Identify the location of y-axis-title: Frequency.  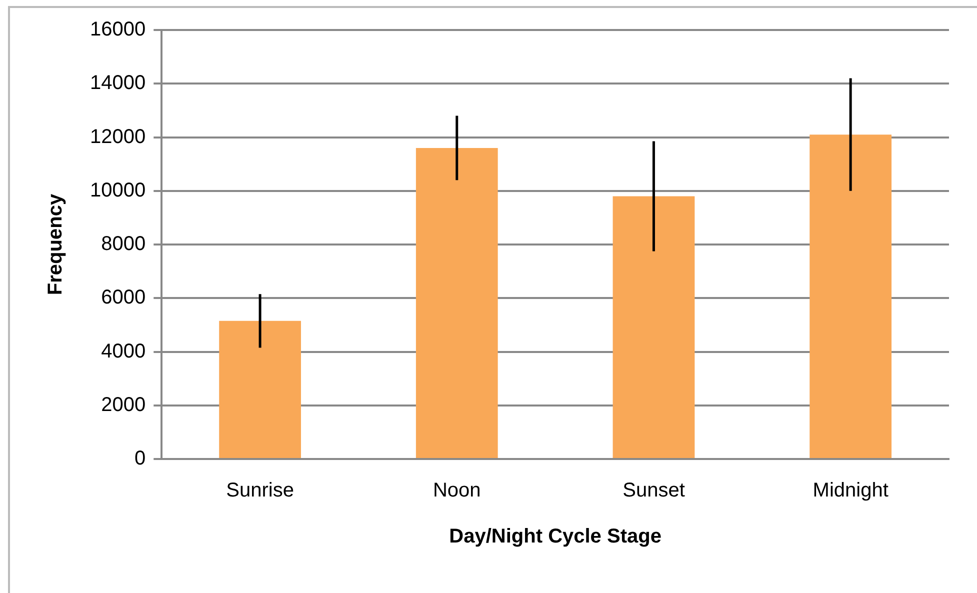
(55, 244).